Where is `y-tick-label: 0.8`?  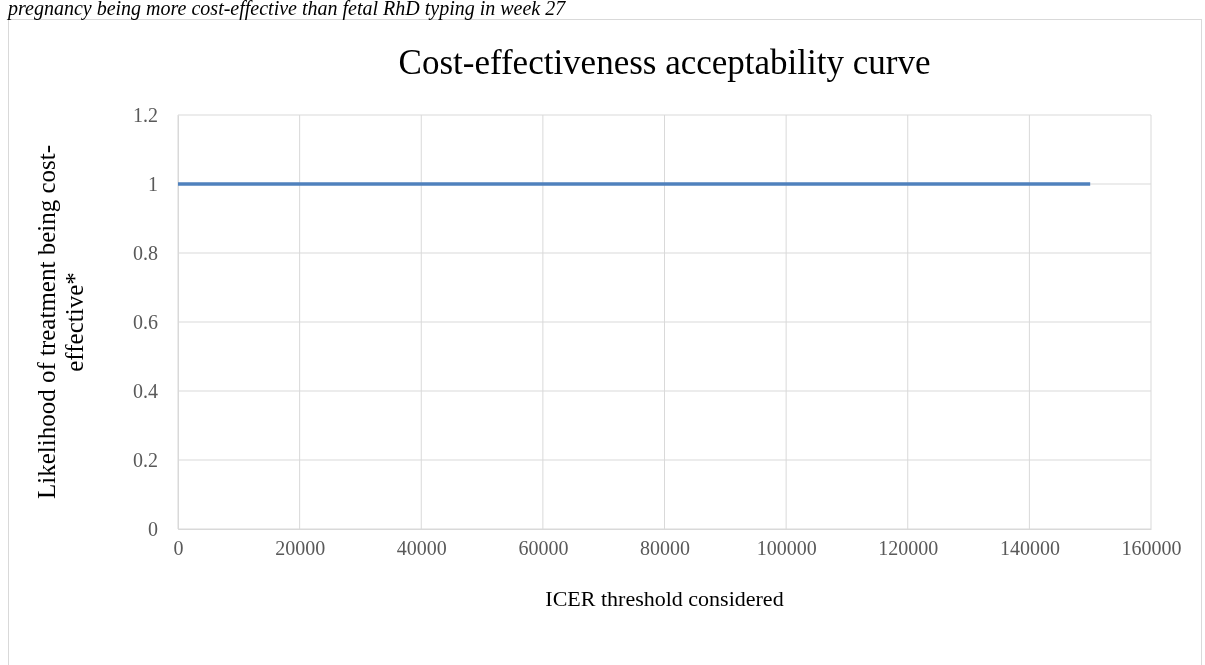 y-tick-label: 0.8 is located at coordinates (145, 252).